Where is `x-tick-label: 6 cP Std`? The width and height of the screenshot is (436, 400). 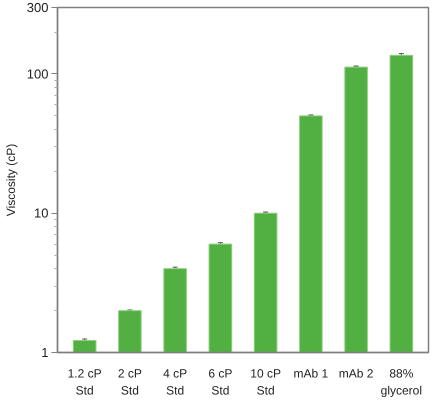 x-tick-label: 6 cP Std is located at coordinates (220, 382).